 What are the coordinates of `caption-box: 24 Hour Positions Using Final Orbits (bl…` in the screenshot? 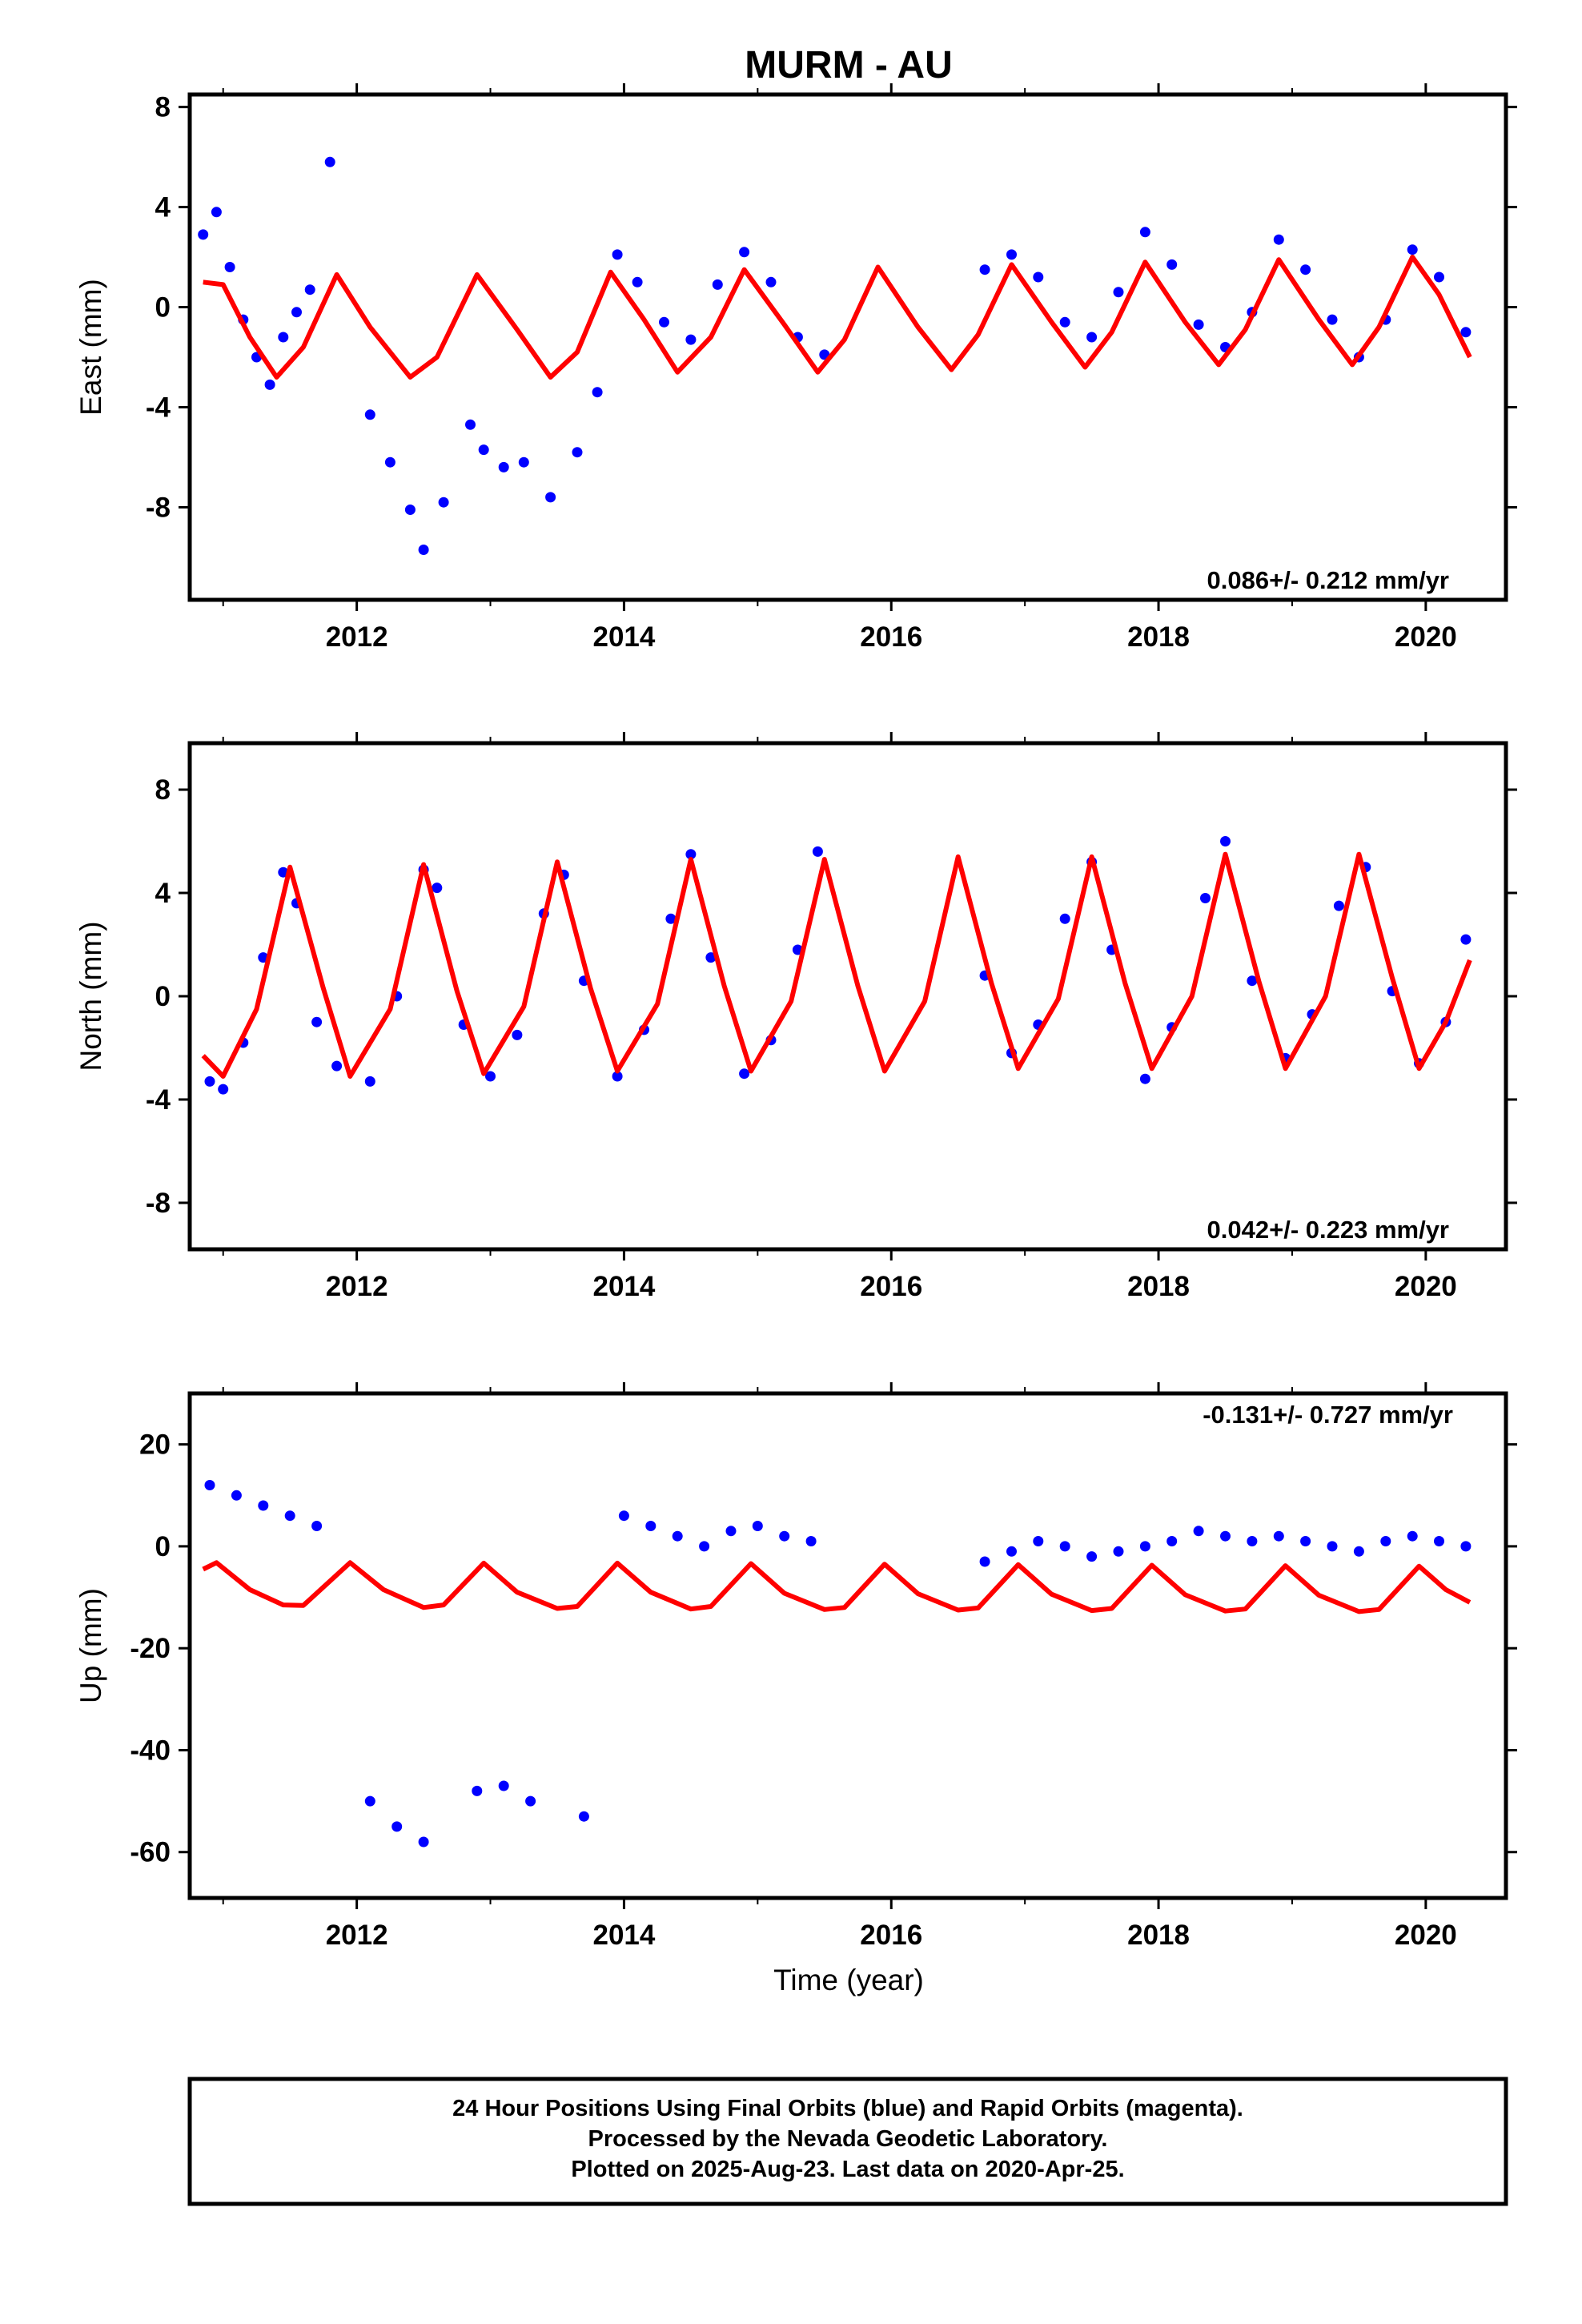 It's located at (847, 2141).